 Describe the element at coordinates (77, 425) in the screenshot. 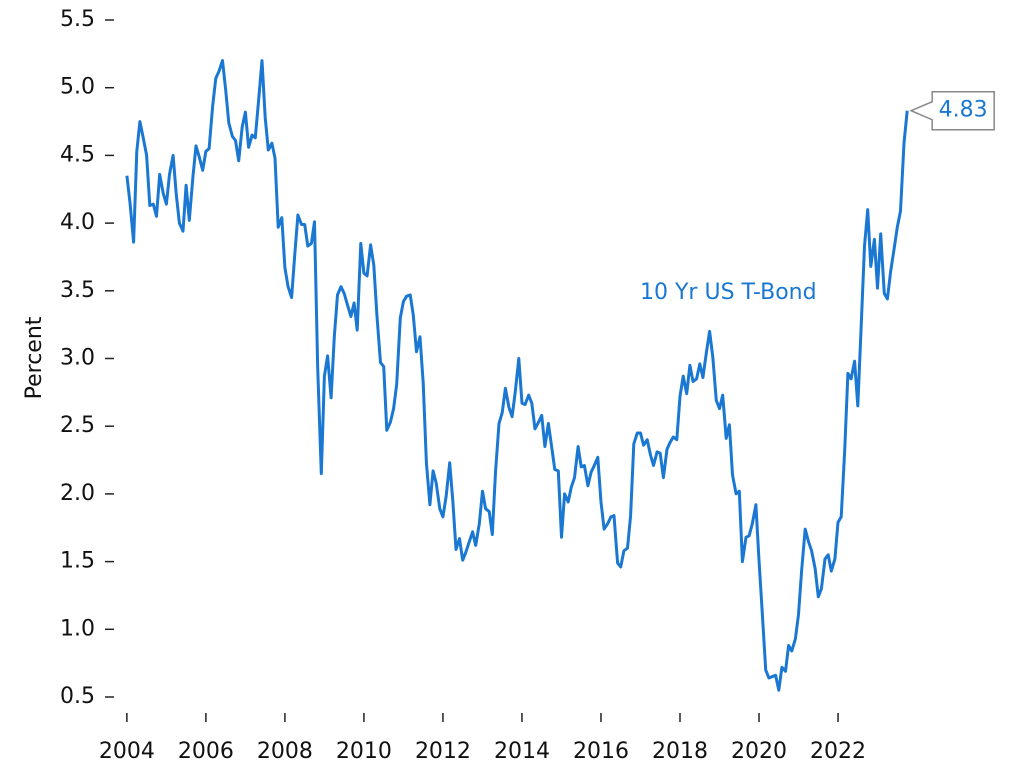

I see `y-tick-label: 2.5` at that location.